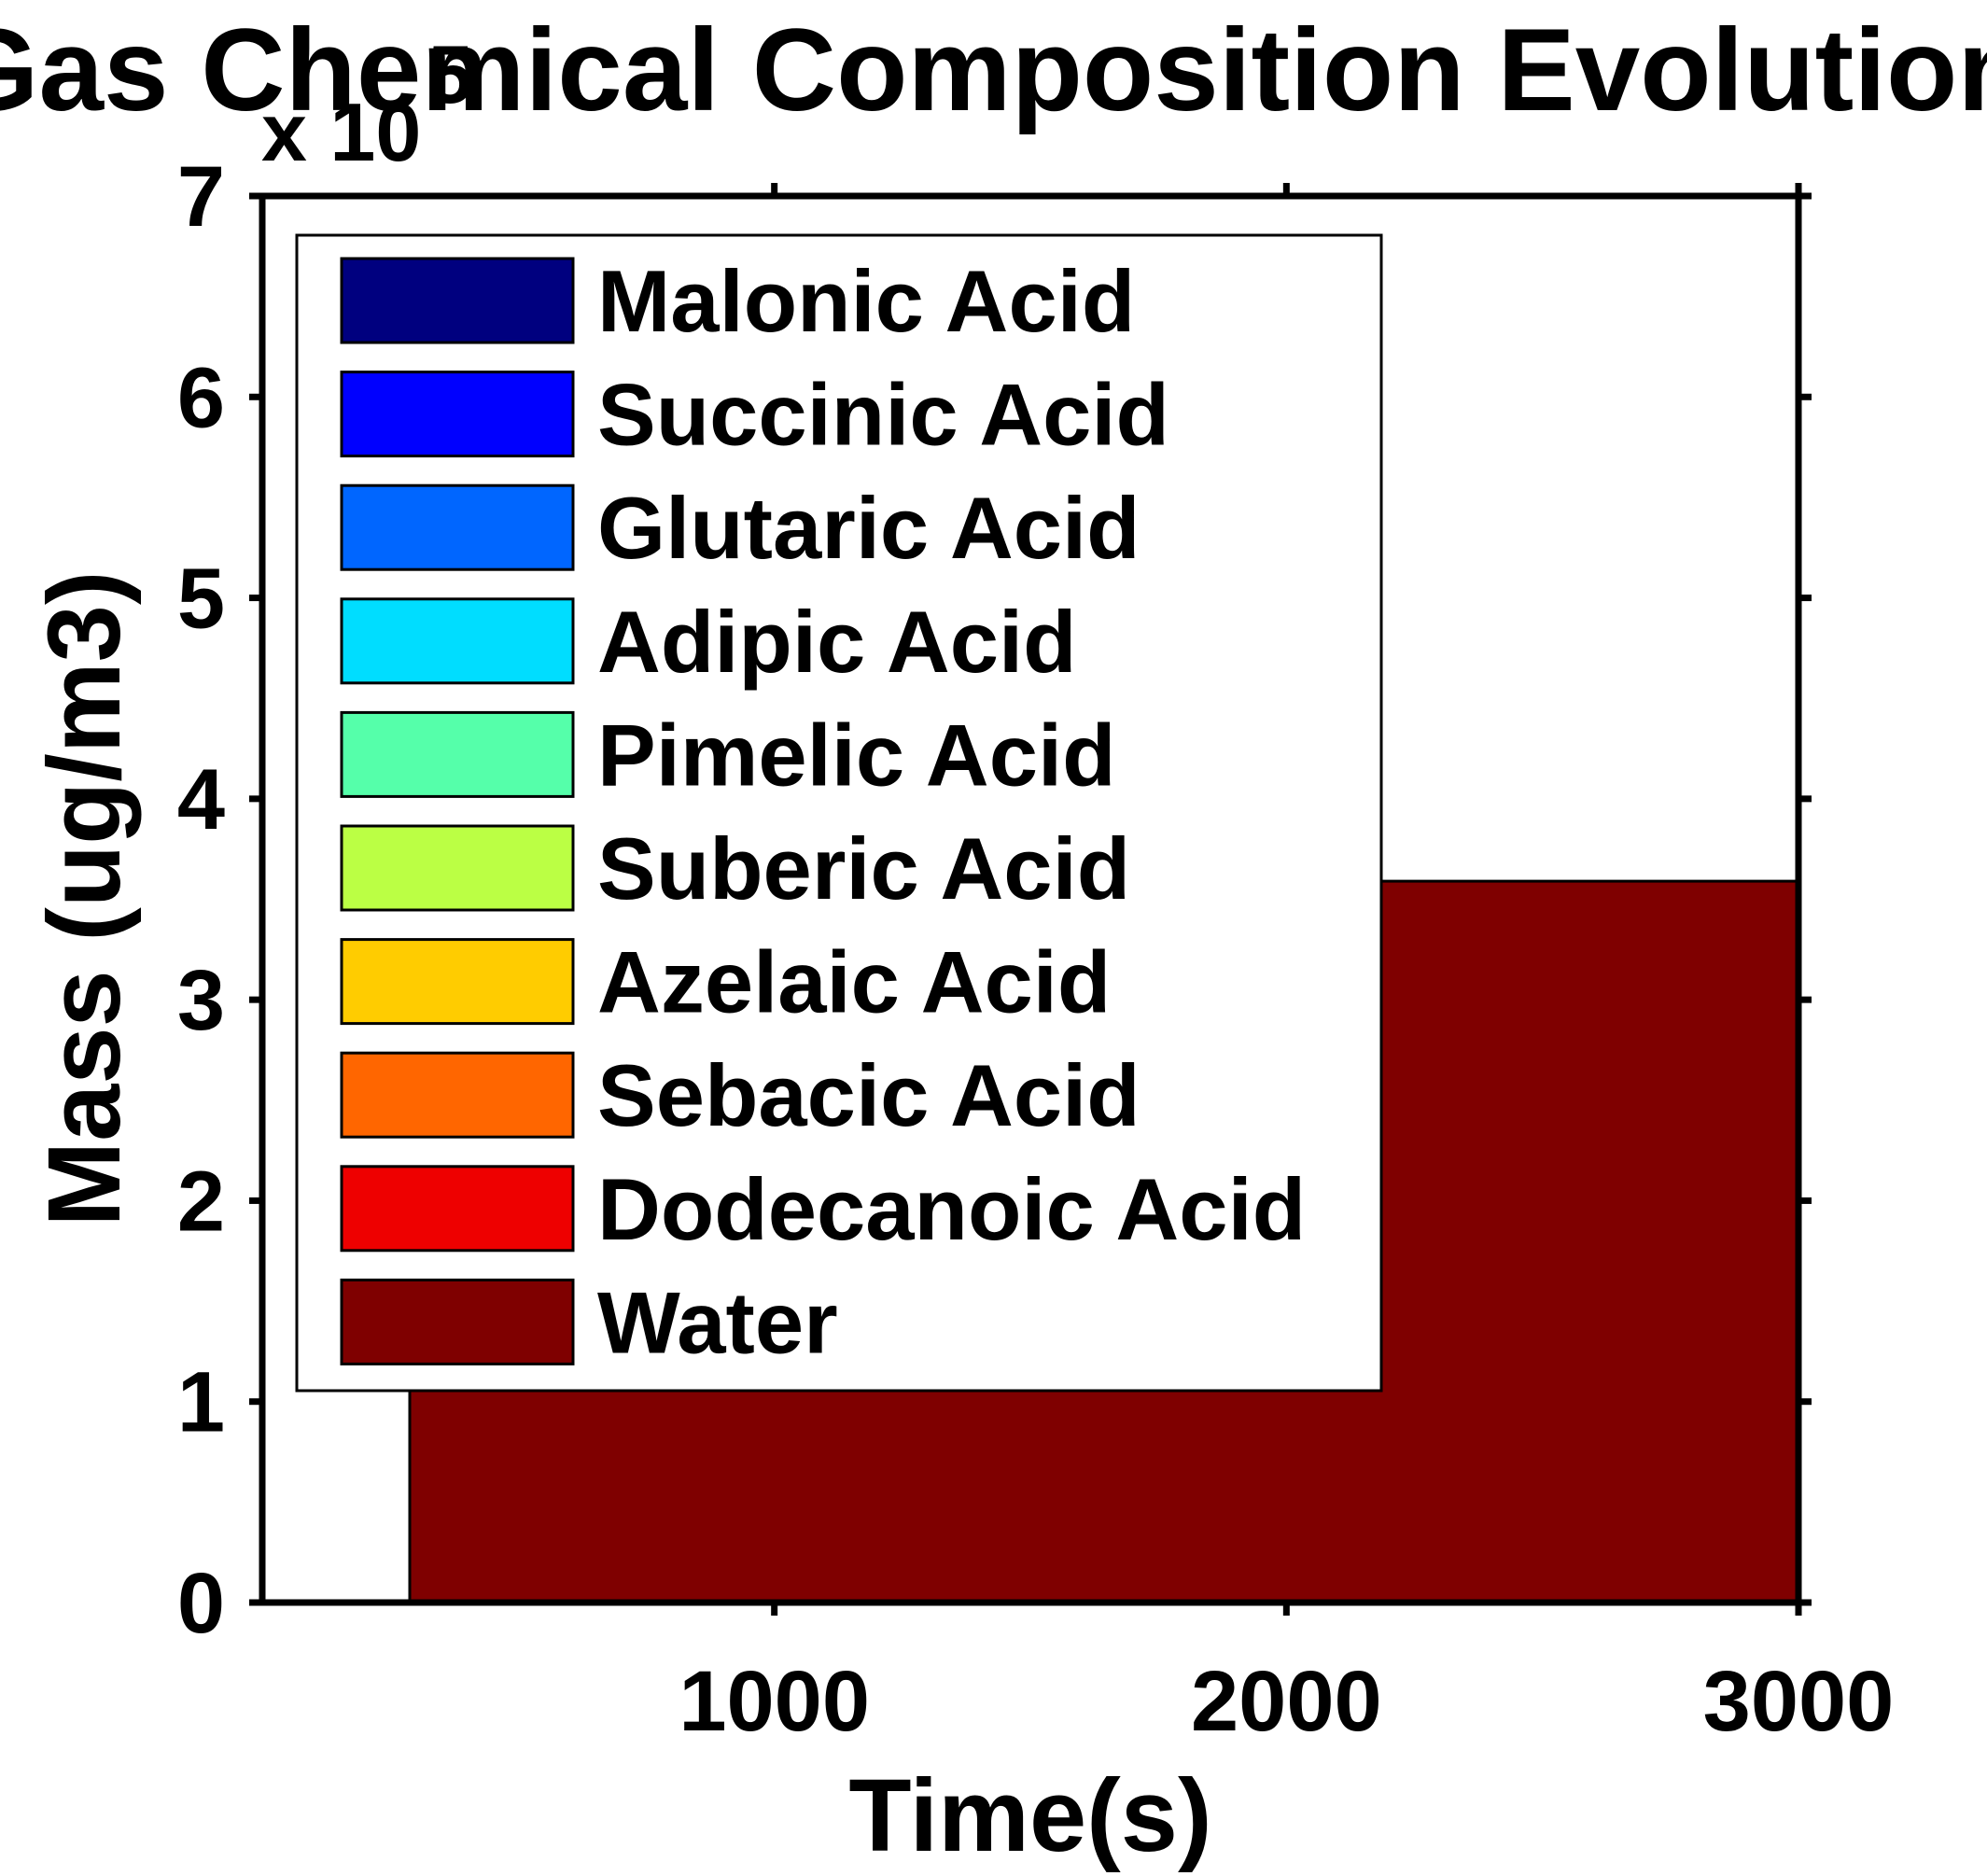 This screenshot has height=1876, width=1987. I want to click on y-tick-label: 1, so click(201, 1402).